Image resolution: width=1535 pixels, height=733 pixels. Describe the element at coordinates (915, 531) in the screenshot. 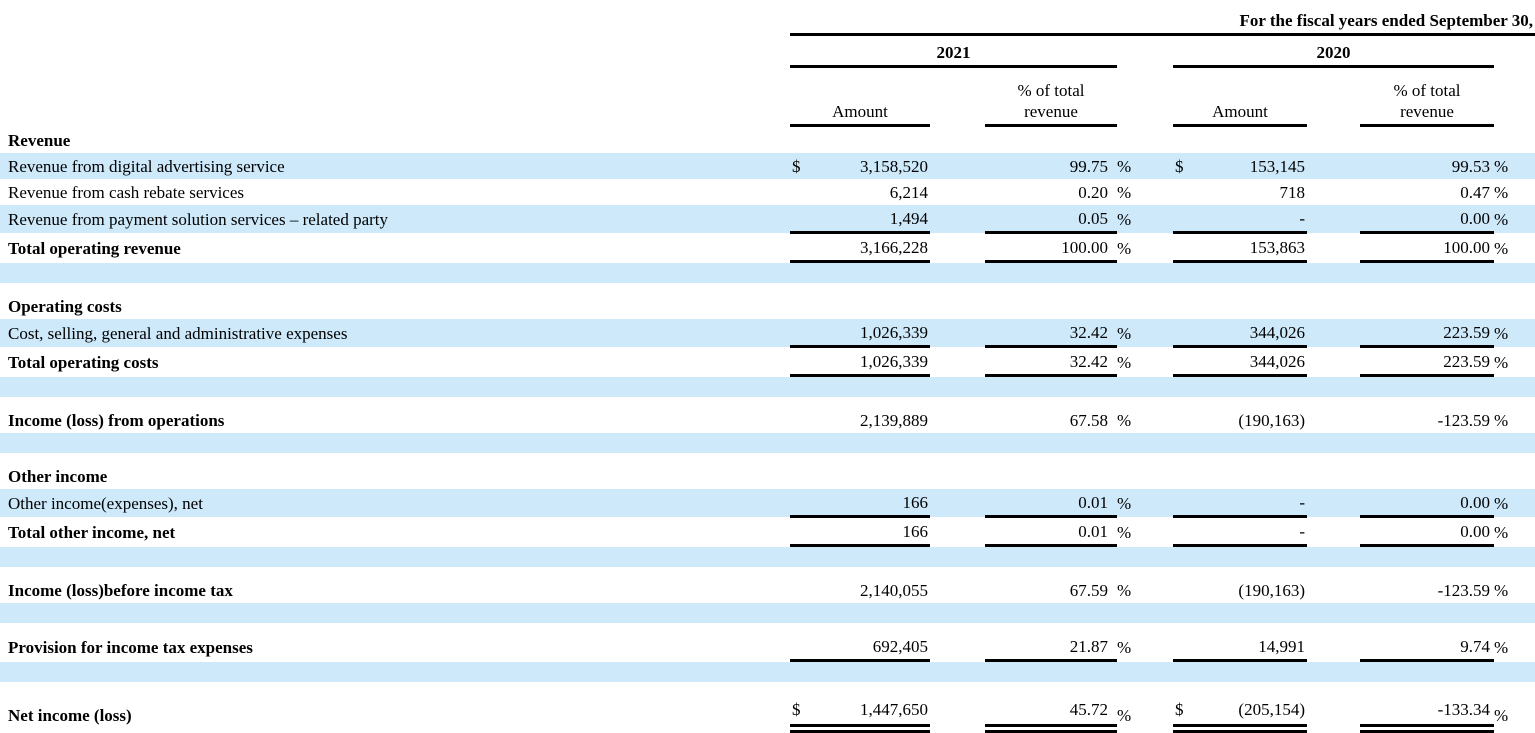

I see `amount-value: 166` at that location.